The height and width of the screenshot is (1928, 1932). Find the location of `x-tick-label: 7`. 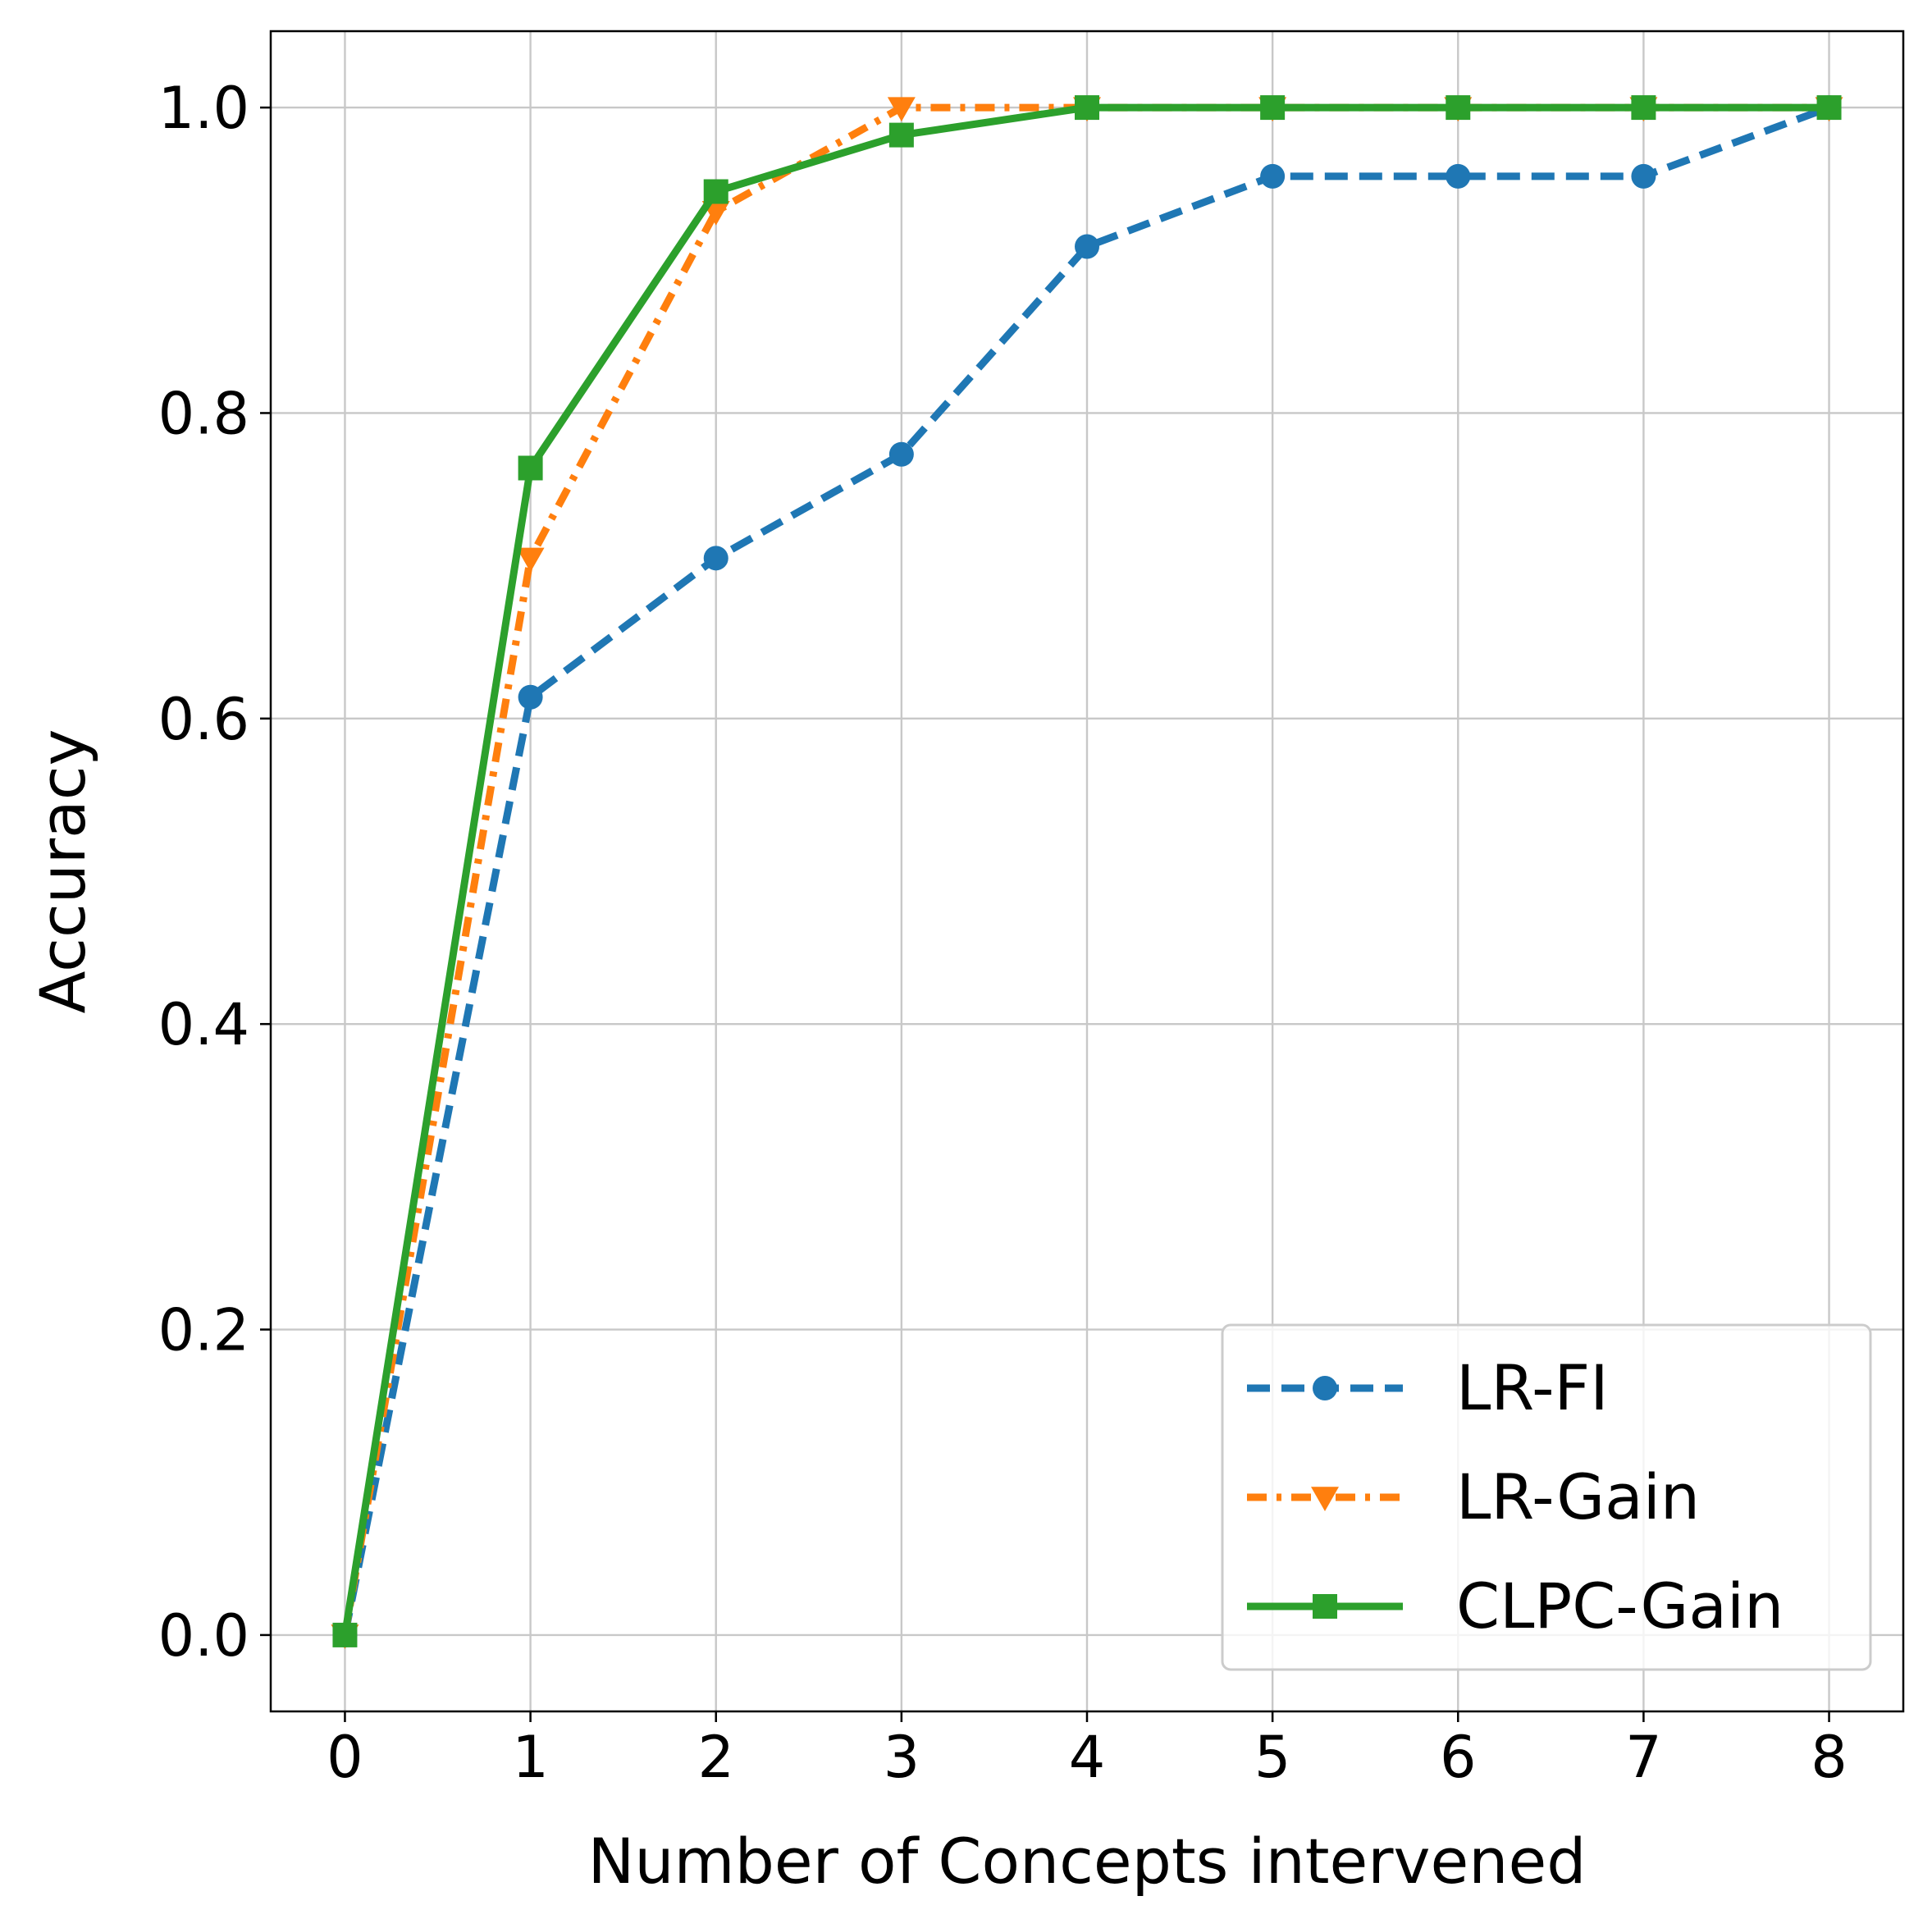

x-tick-label: 7 is located at coordinates (1644, 1758).